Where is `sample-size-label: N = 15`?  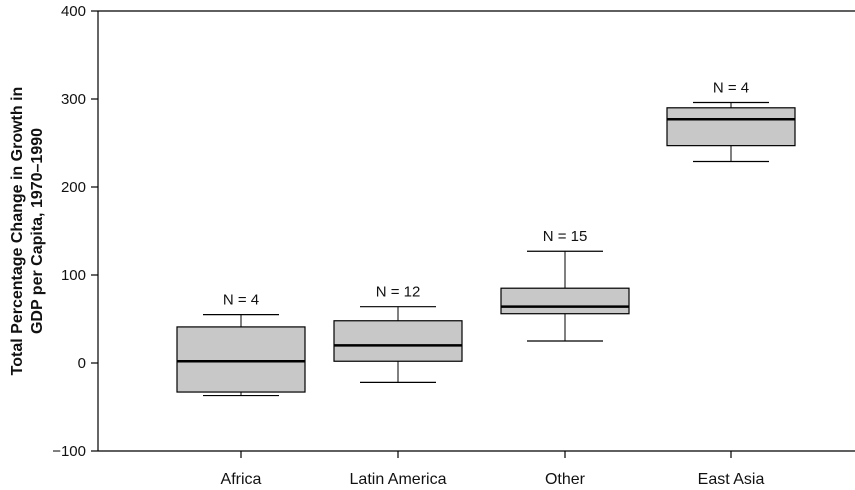
sample-size-label: N = 15 is located at coordinates (565, 236).